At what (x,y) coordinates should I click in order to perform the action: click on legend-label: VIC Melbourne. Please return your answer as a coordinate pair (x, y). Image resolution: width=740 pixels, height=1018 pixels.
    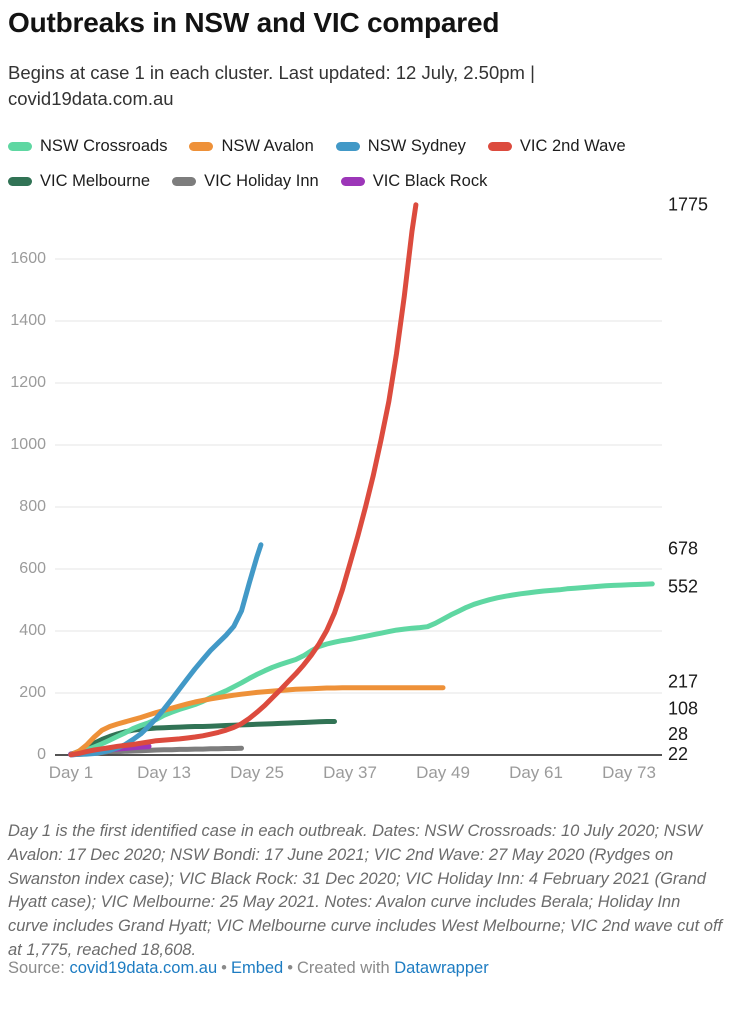
    Looking at the image, I should click on (95, 181).